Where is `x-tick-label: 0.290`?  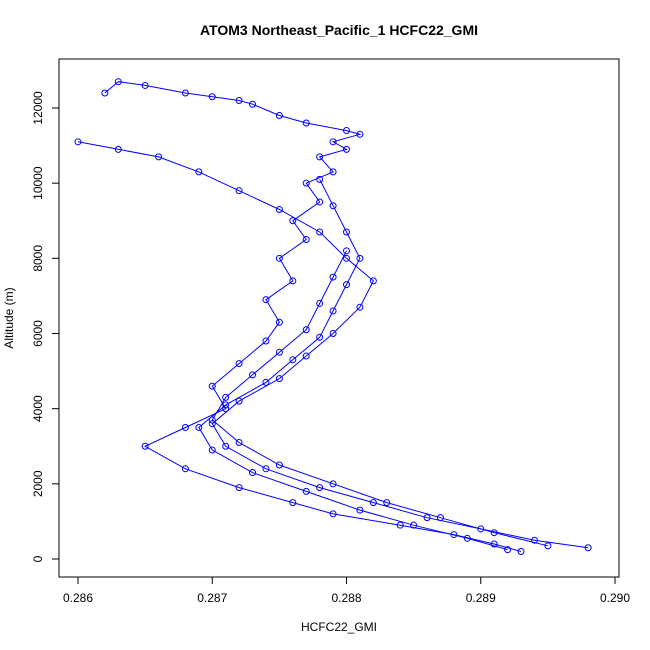
x-tick-label: 0.290 is located at coordinates (615, 598).